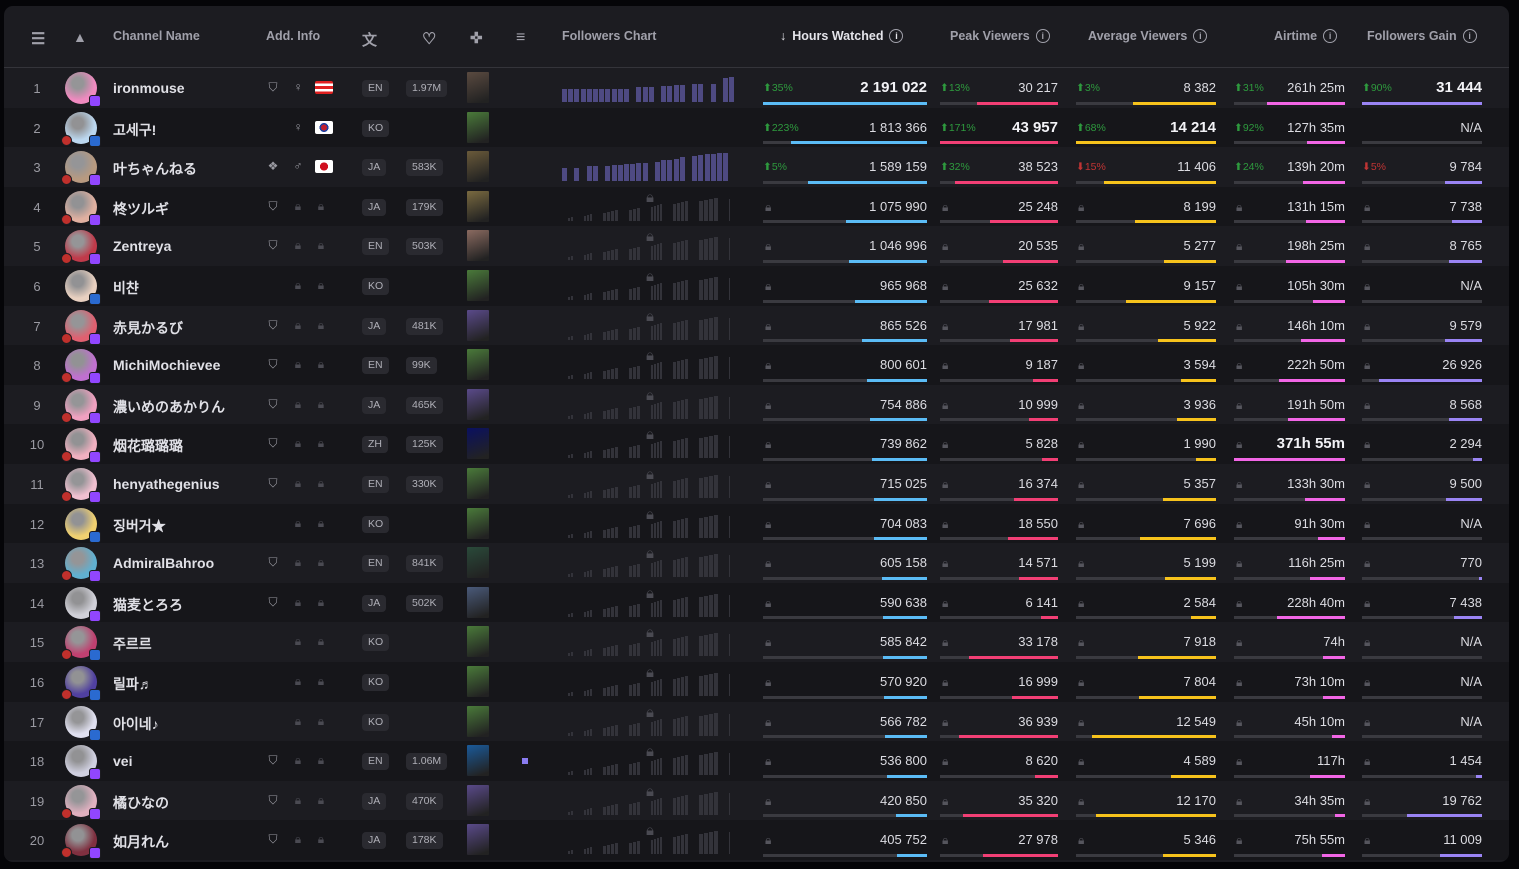 The height and width of the screenshot is (869, 1519). I want to click on translate-icon: 文, so click(370, 40).